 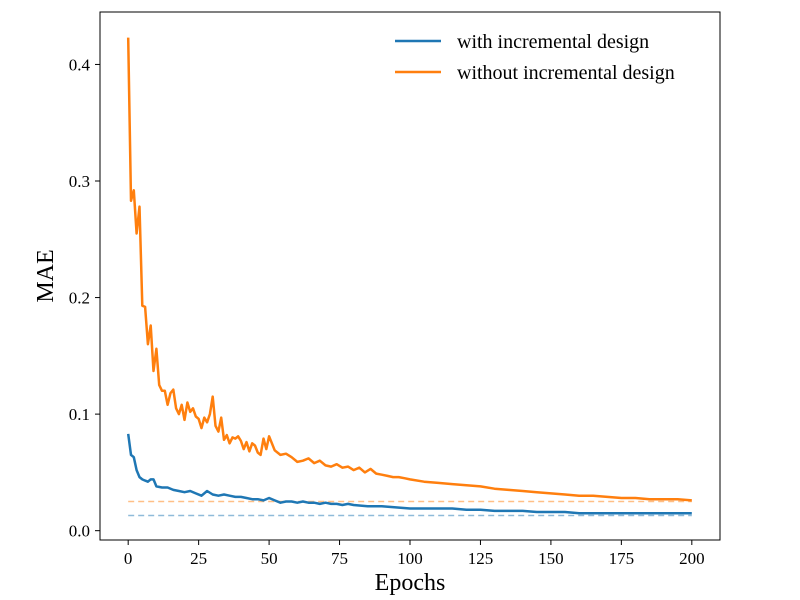 What do you see at coordinates (410, 558) in the screenshot?
I see `x-tick-label: 100` at bounding box center [410, 558].